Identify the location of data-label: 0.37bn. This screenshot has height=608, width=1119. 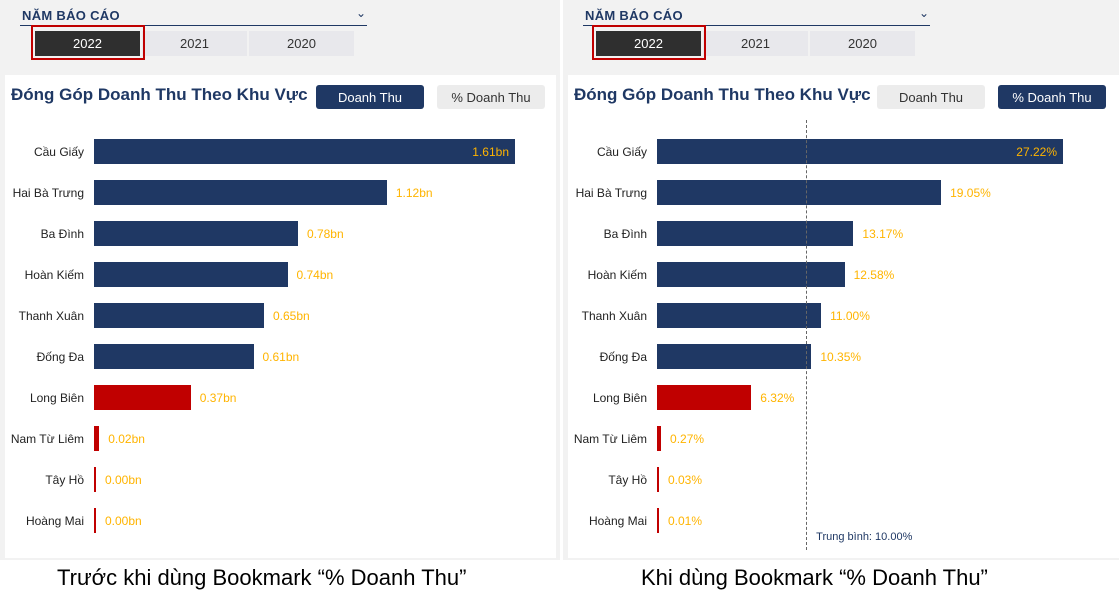
(218, 398).